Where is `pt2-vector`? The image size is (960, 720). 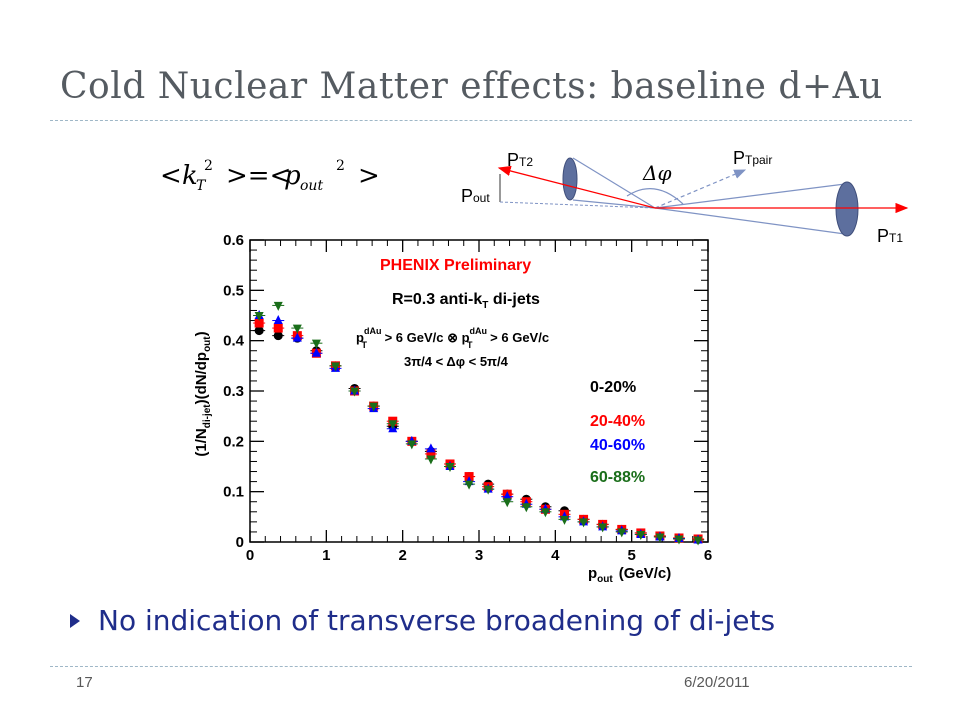
pt2-vector is located at coordinates (576, 187).